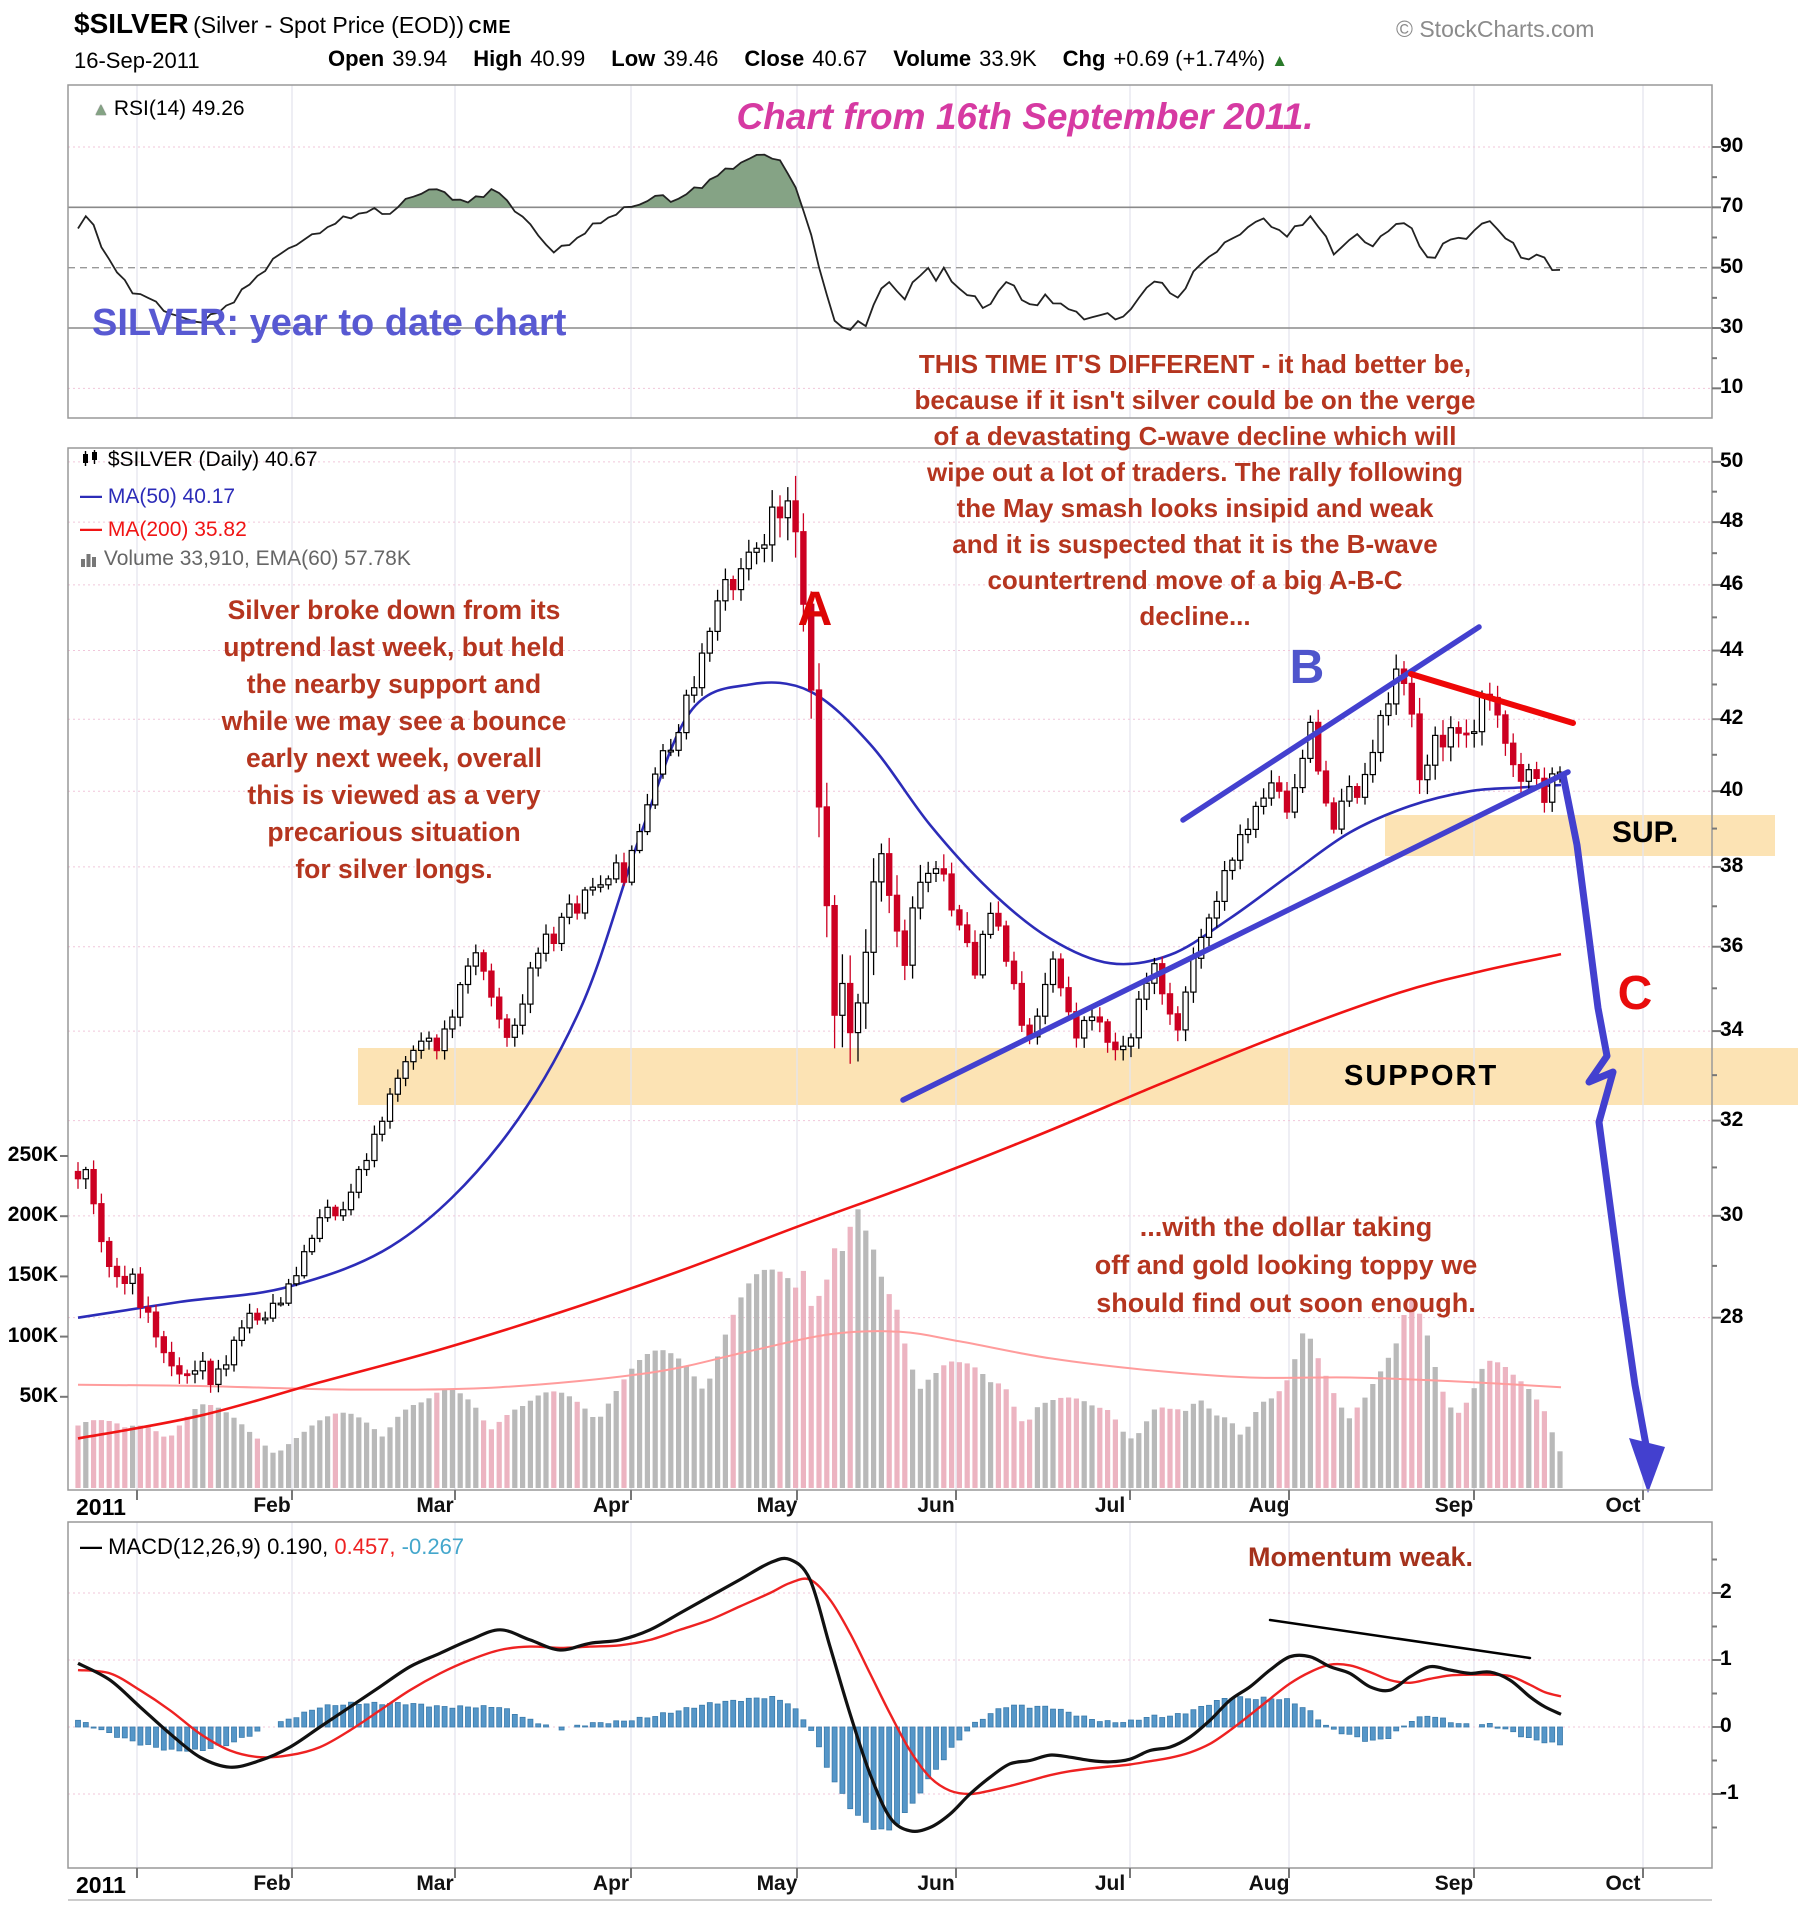 The height and width of the screenshot is (1929, 1807). Describe the element at coordinates (394, 758) in the screenshot. I see `left-note-line: early next week, overall` at that location.